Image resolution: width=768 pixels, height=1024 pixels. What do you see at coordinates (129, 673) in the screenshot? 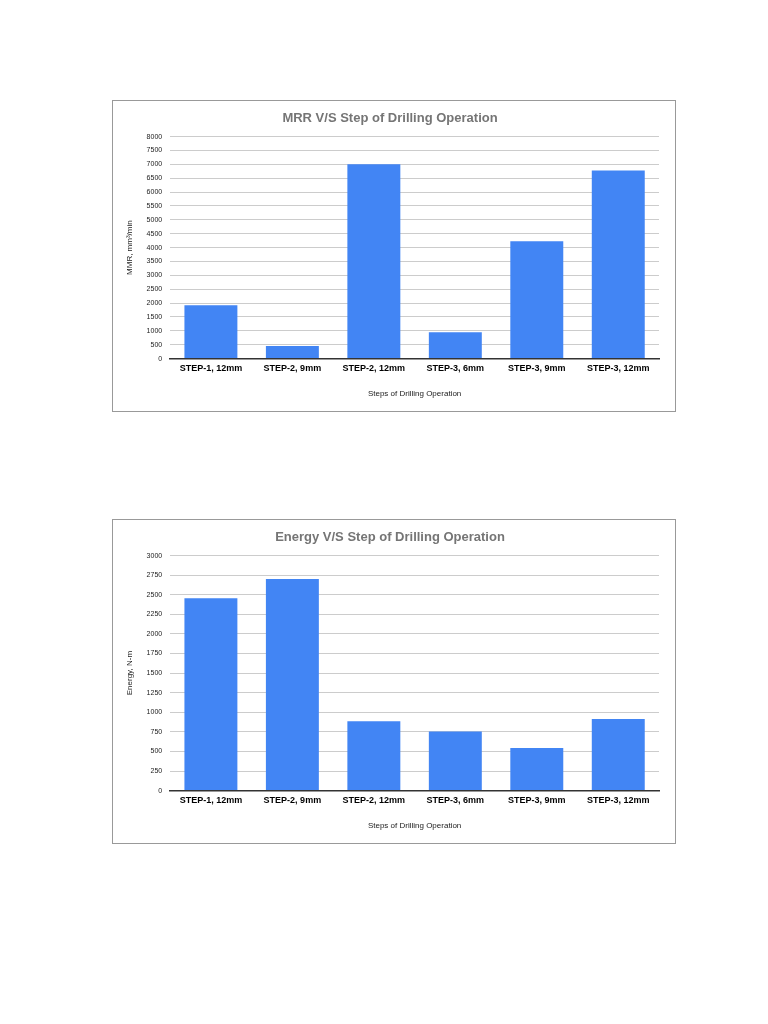
I see `y-axis-title: Energy, N-m` at bounding box center [129, 673].